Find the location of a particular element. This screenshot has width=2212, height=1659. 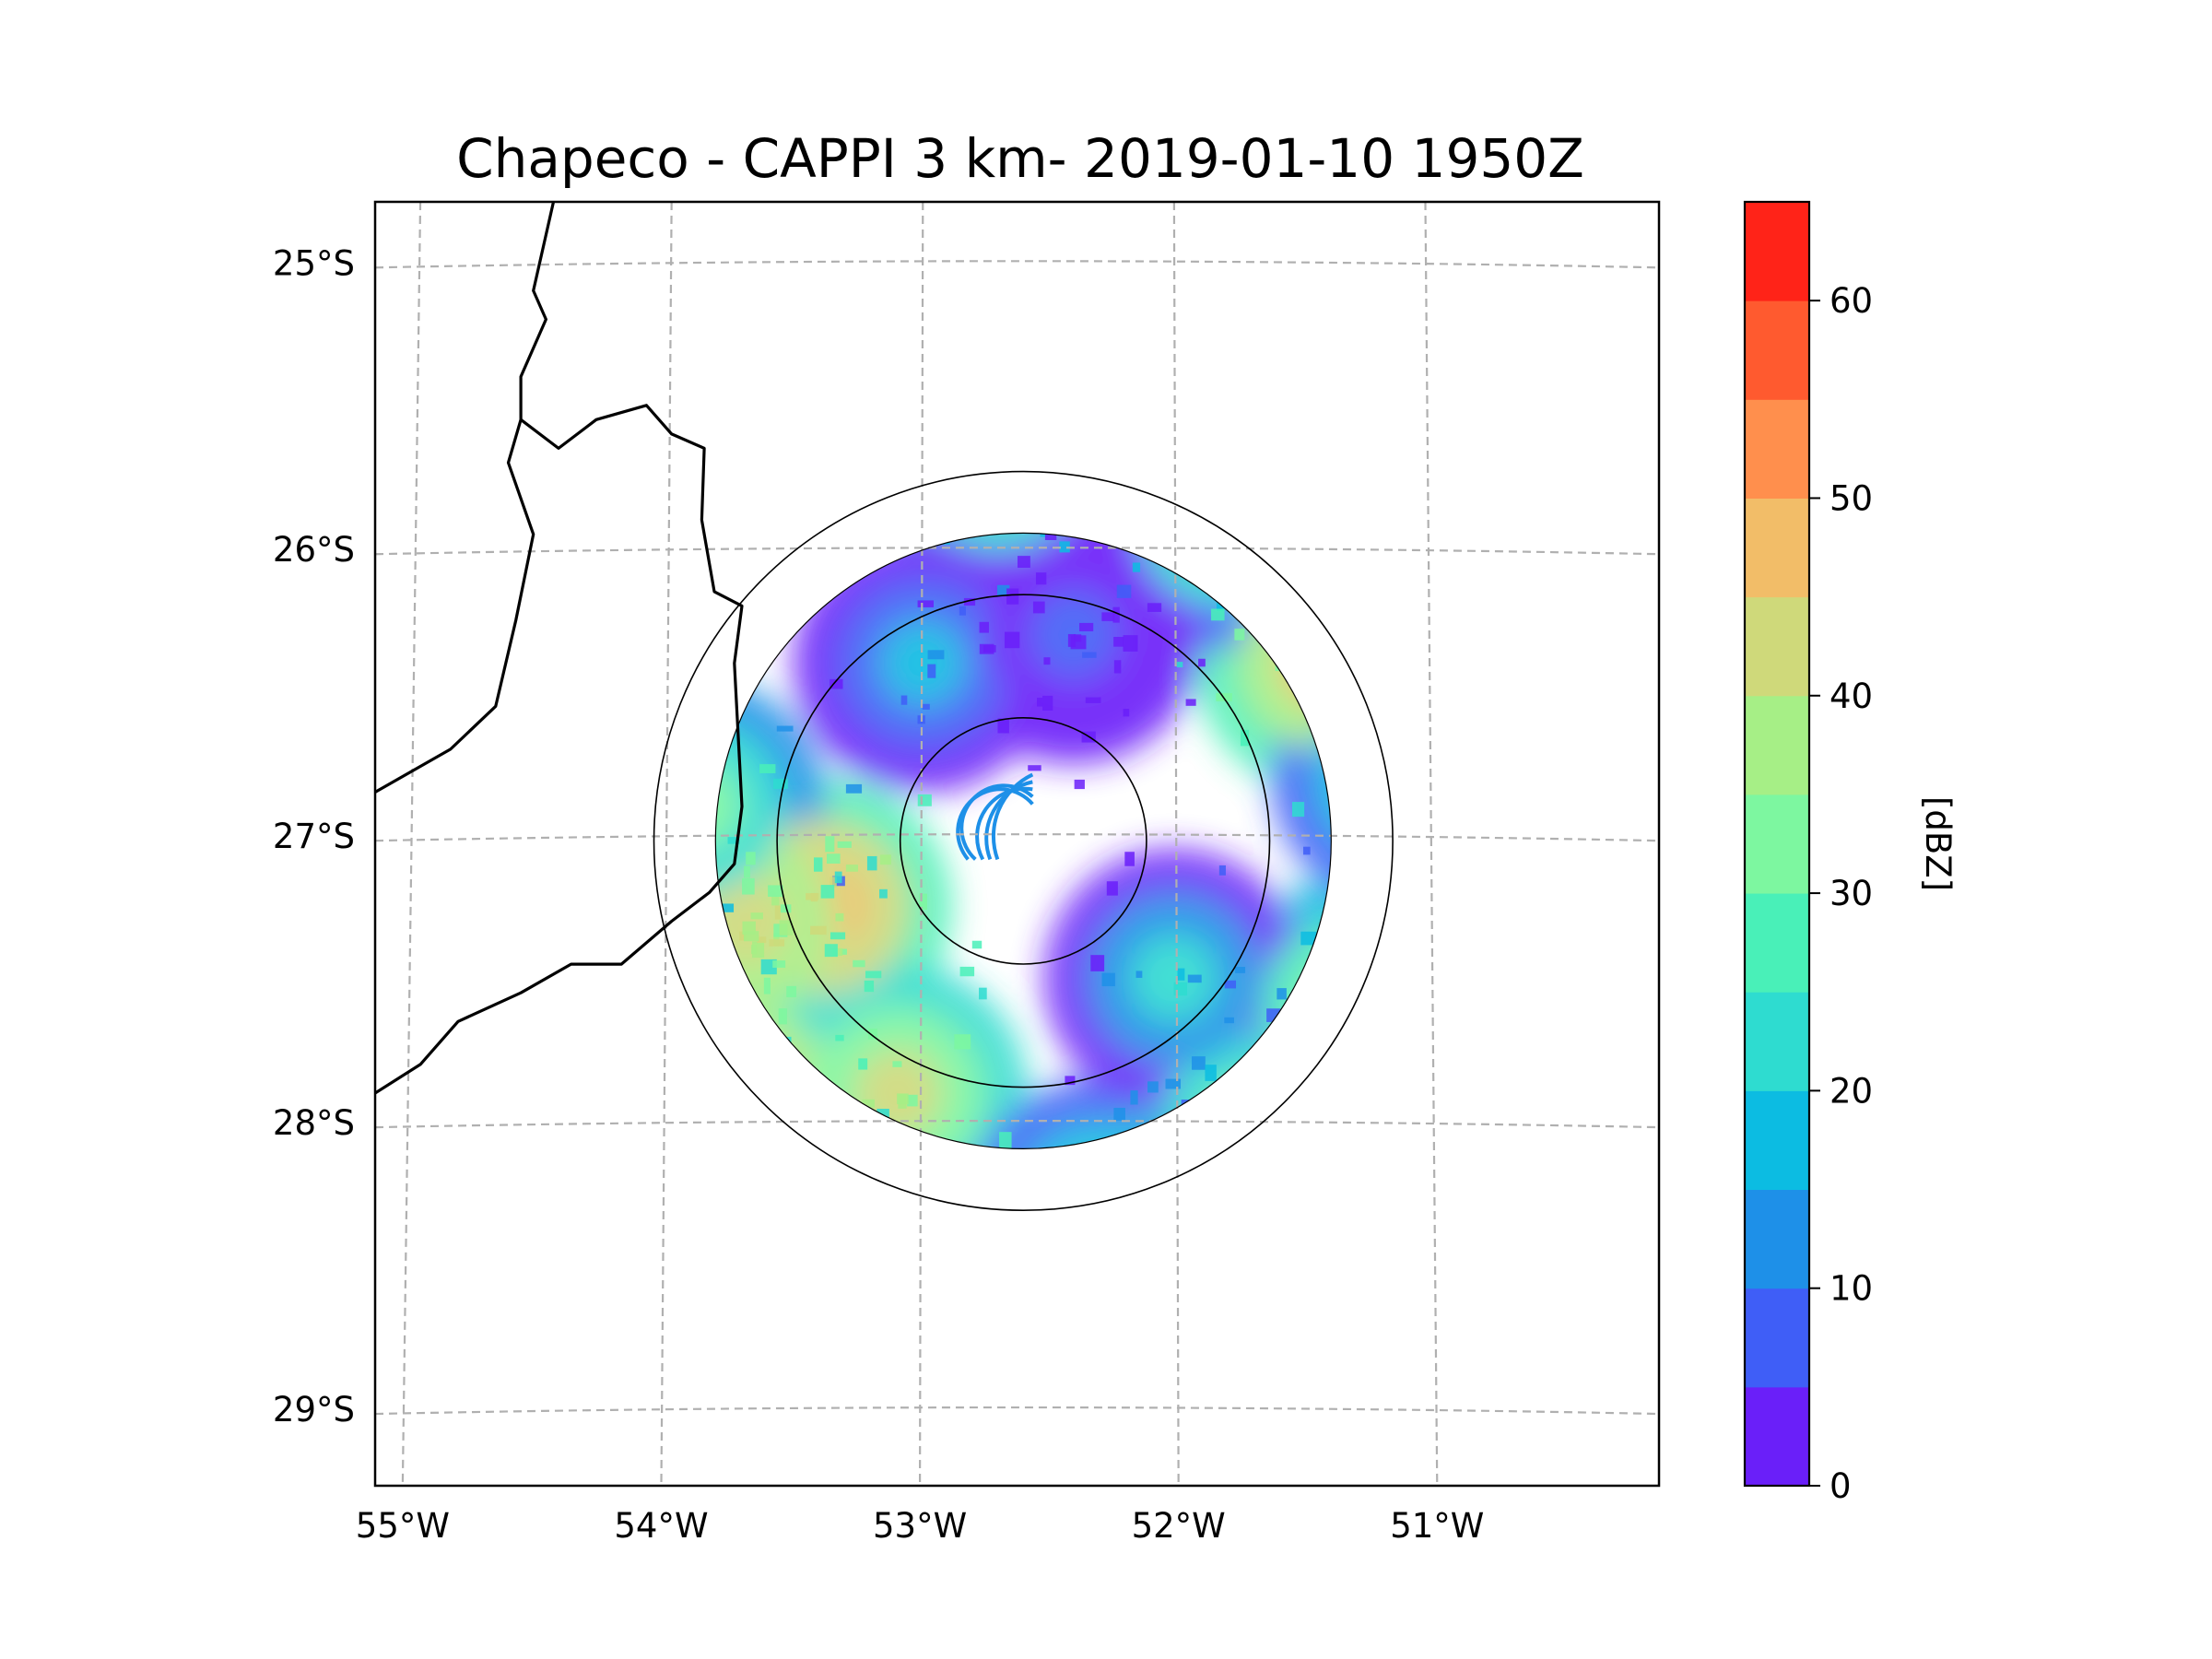

colorbar-tick-label: 10 is located at coordinates (1851, 1289).